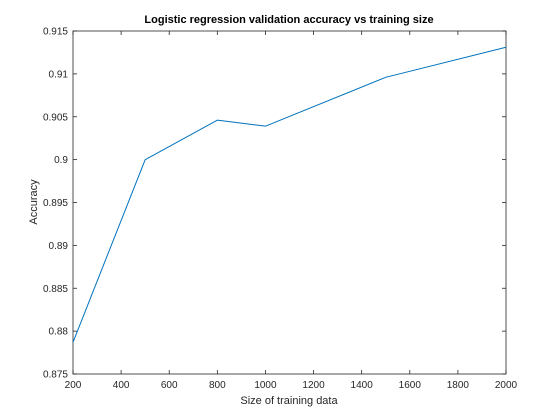  Describe the element at coordinates (55, 32) in the screenshot. I see `y-tick-label: 0.915` at that location.